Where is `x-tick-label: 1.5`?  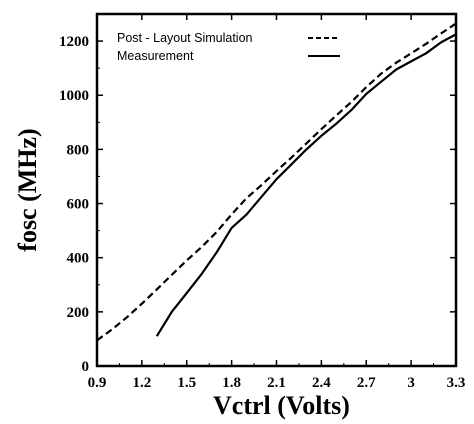 x-tick-label: 1.5 is located at coordinates (186, 383).